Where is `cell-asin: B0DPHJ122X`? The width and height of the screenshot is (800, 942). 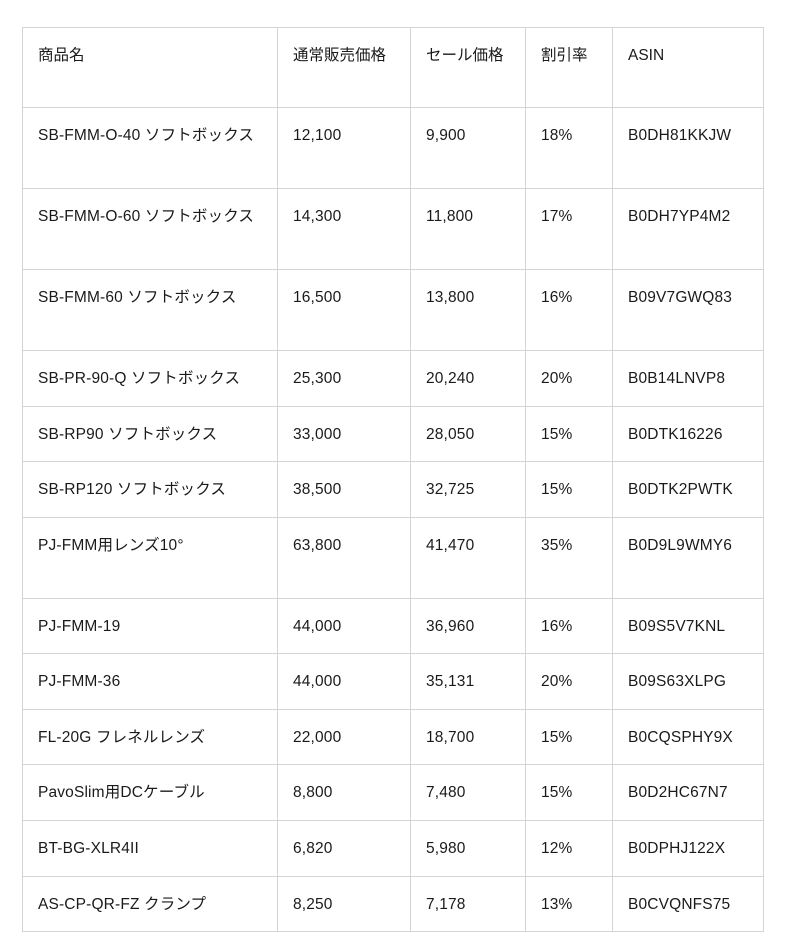 cell-asin: B0DPHJ122X is located at coordinates (688, 848).